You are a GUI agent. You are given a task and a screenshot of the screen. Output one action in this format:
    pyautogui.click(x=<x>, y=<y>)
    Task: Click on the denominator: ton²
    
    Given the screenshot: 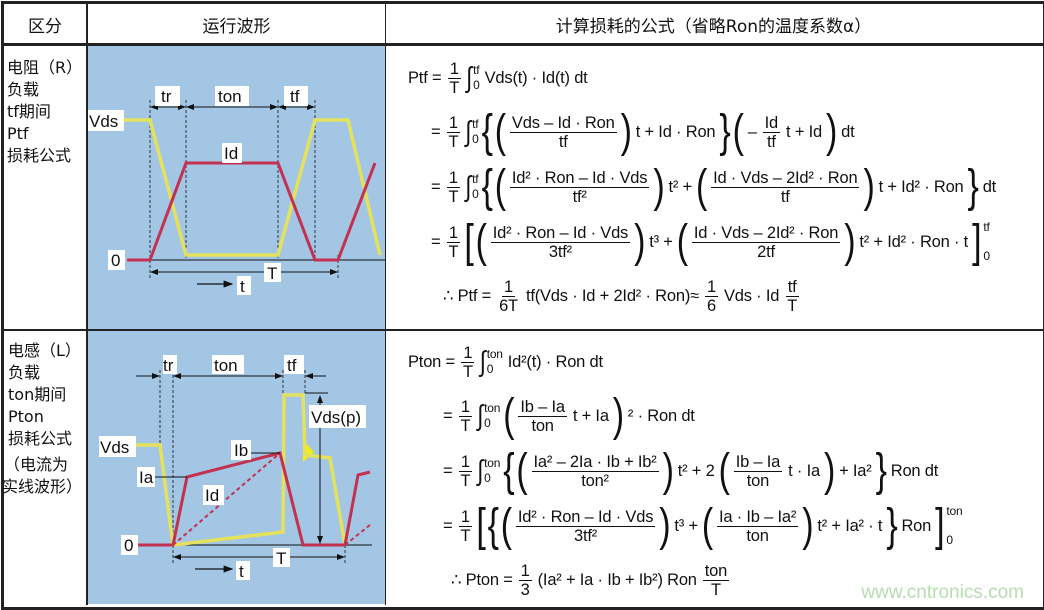 What is the action you would take?
    pyautogui.click(x=595, y=480)
    